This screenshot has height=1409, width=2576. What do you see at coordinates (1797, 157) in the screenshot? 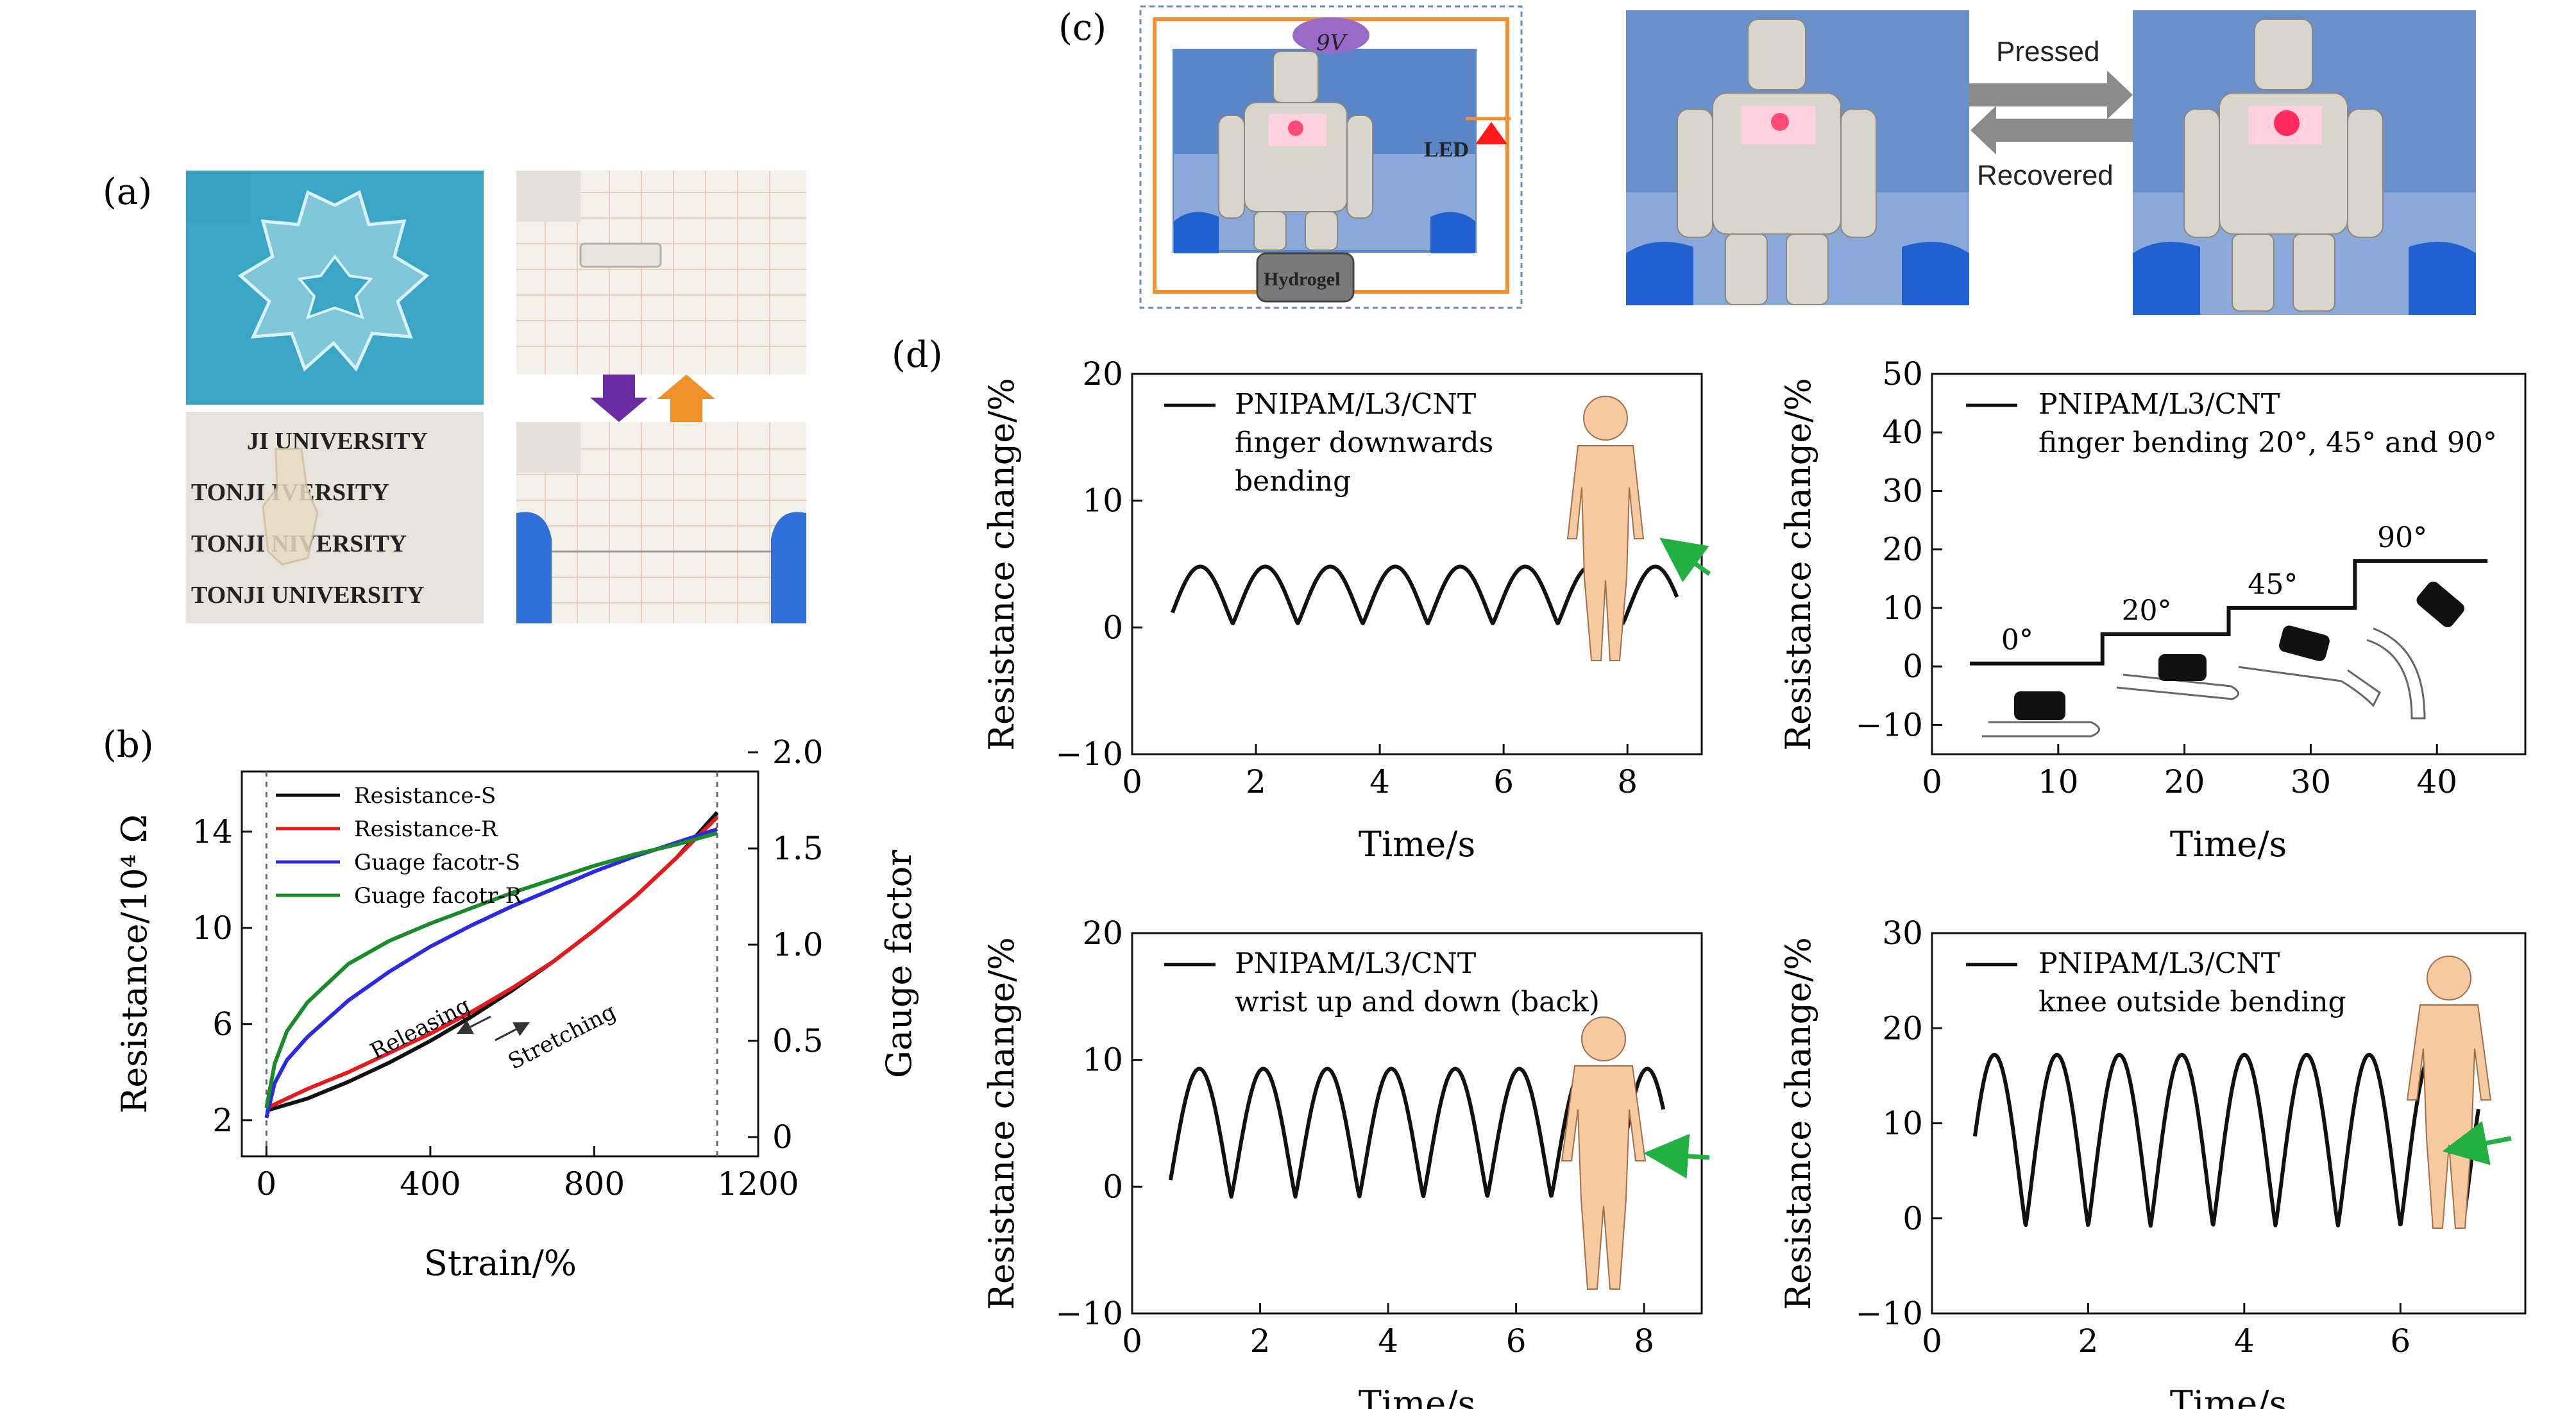
I see `robot-photo-before` at bounding box center [1797, 157].